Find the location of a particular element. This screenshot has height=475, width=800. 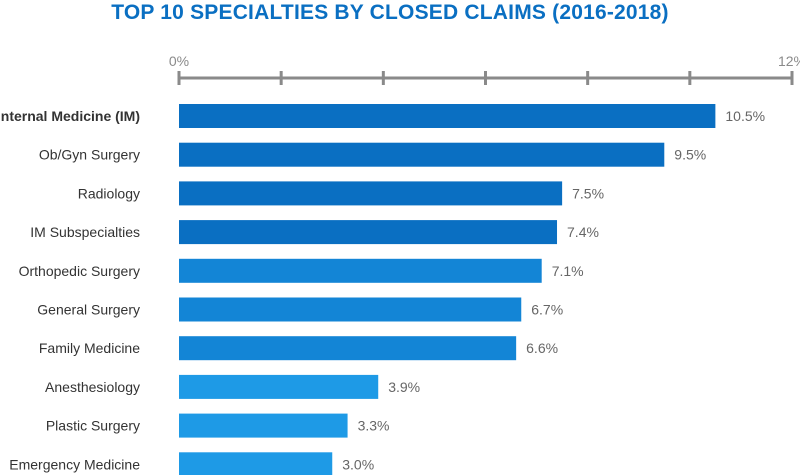

value-label: 7.1% is located at coordinates (568, 271).